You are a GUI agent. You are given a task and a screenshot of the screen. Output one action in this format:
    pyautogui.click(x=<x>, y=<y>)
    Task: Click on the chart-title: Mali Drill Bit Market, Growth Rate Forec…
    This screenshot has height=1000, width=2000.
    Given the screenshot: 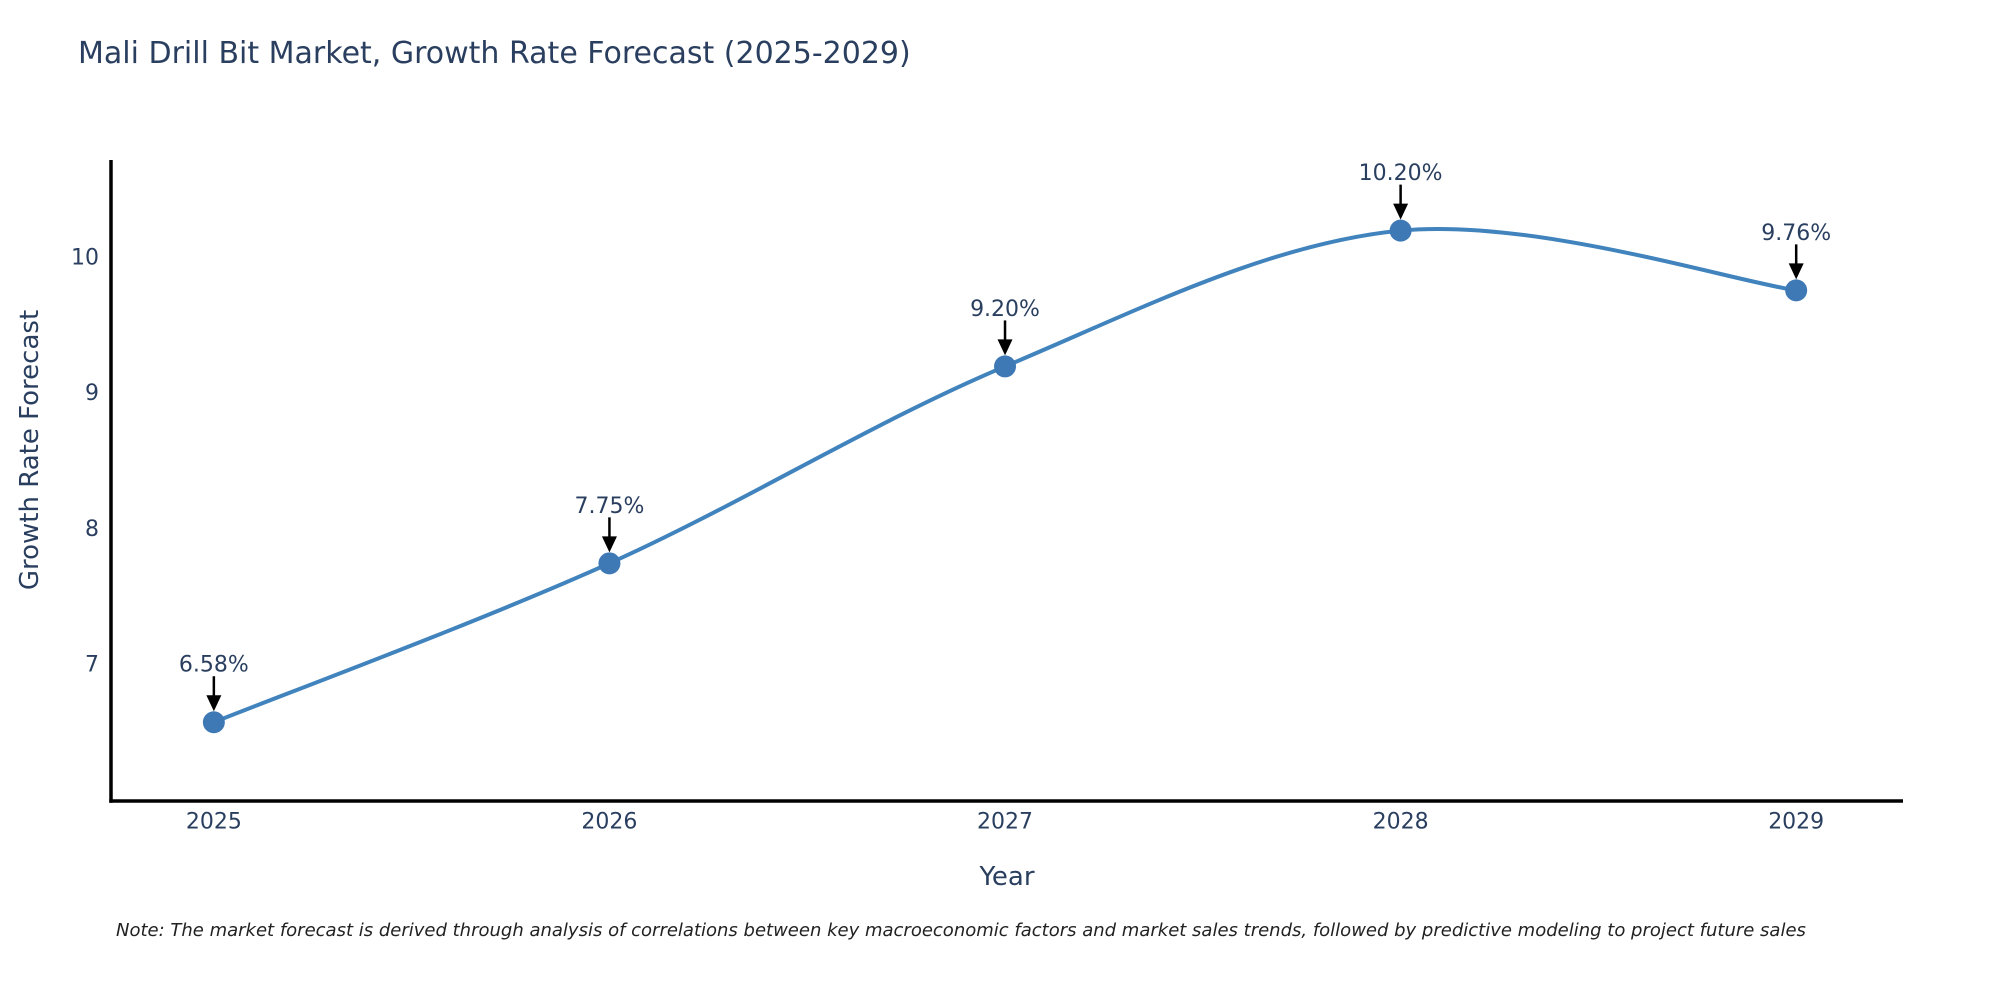 What is the action you would take?
    pyautogui.click(x=494, y=53)
    